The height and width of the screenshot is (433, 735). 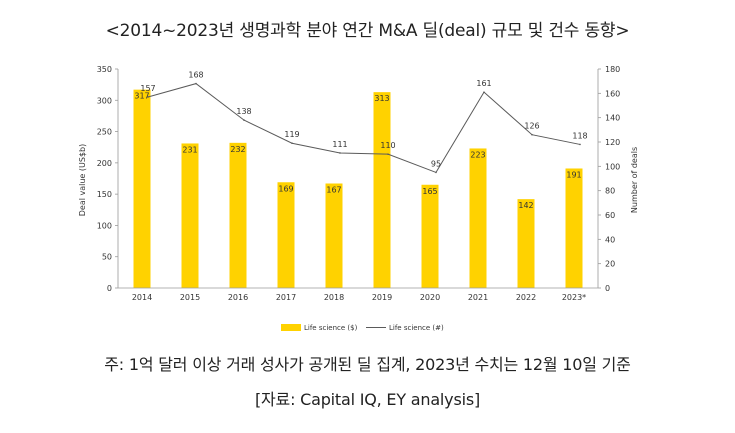 I want to click on right-tick-label: 80, so click(x=610, y=191).